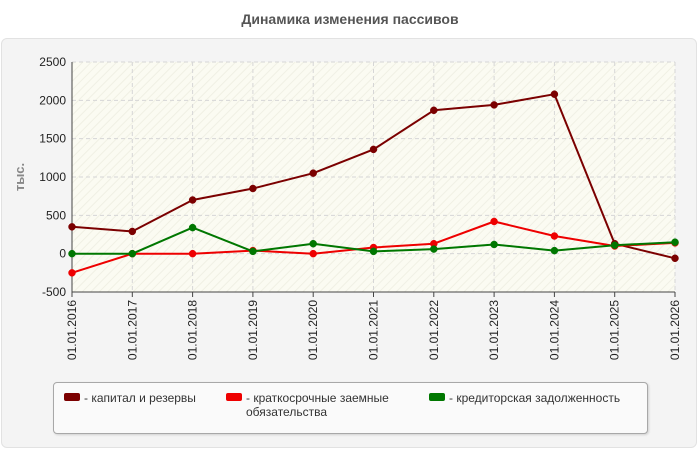  What do you see at coordinates (140, 398) in the screenshot?
I see `legend-label-capital: - капитал и резервы` at bounding box center [140, 398].